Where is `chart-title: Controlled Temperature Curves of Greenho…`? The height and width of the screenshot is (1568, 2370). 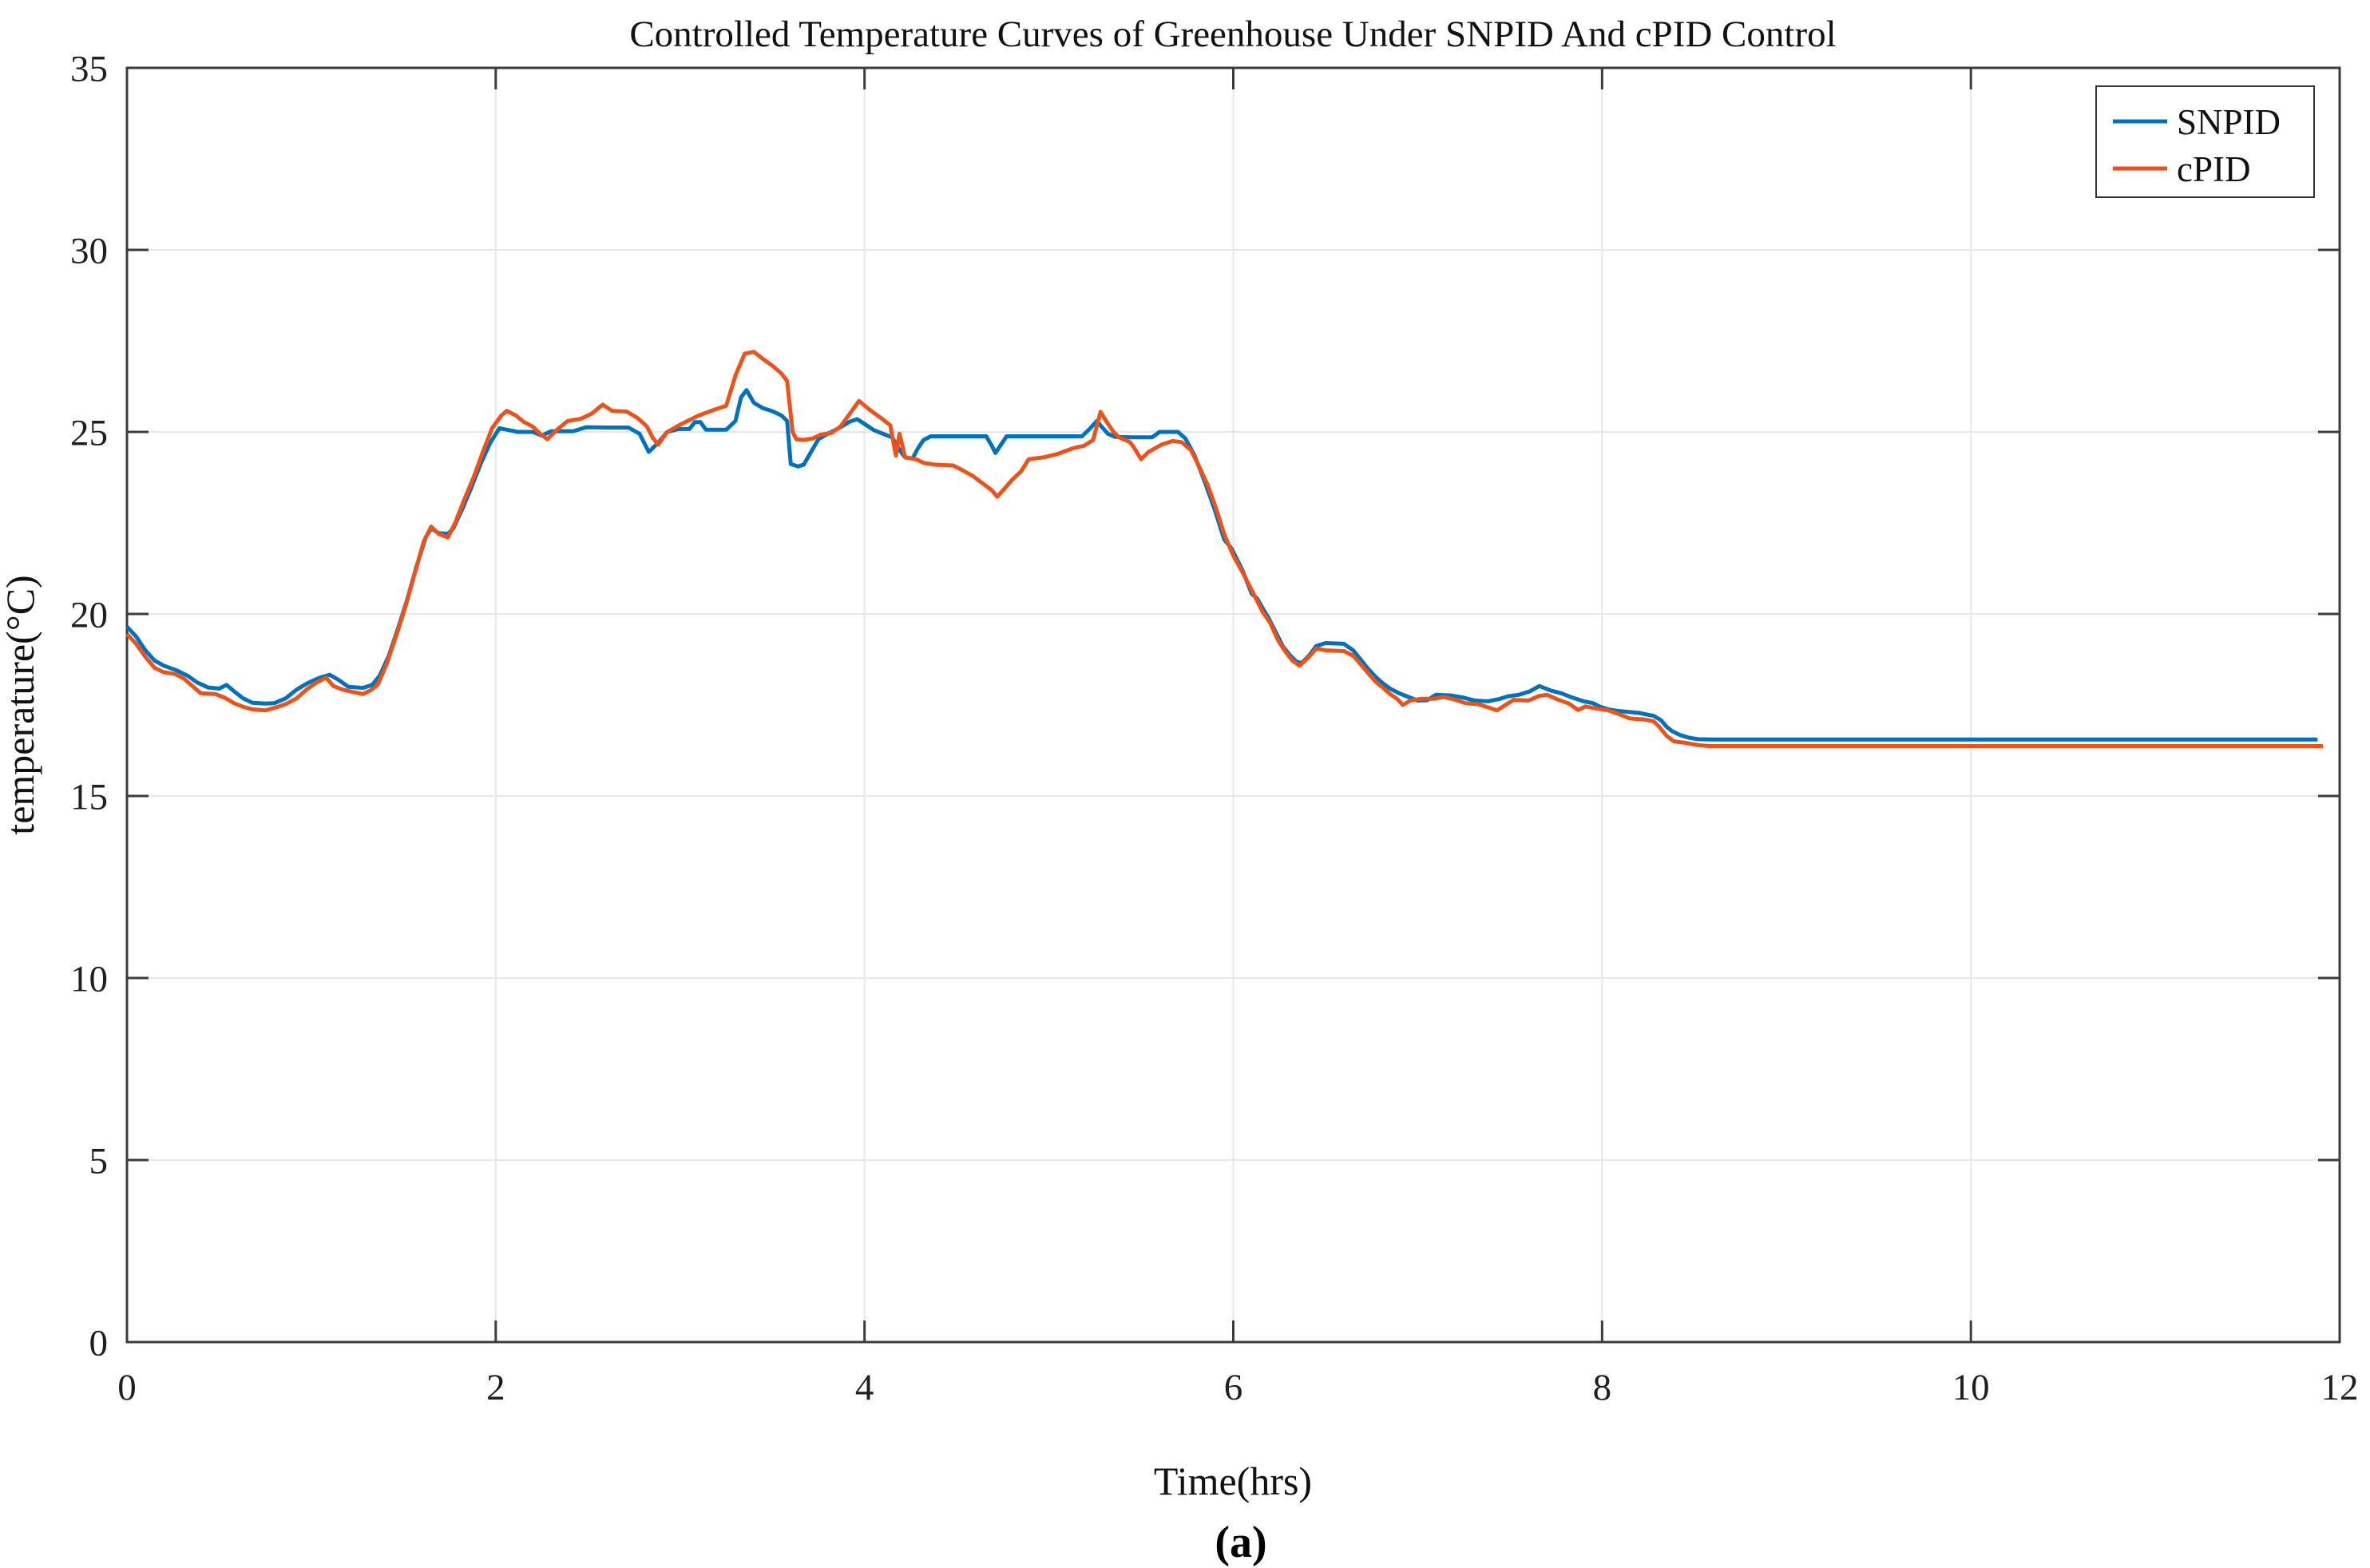 chart-title: Controlled Temperature Curves of Greenho… is located at coordinates (1232, 34).